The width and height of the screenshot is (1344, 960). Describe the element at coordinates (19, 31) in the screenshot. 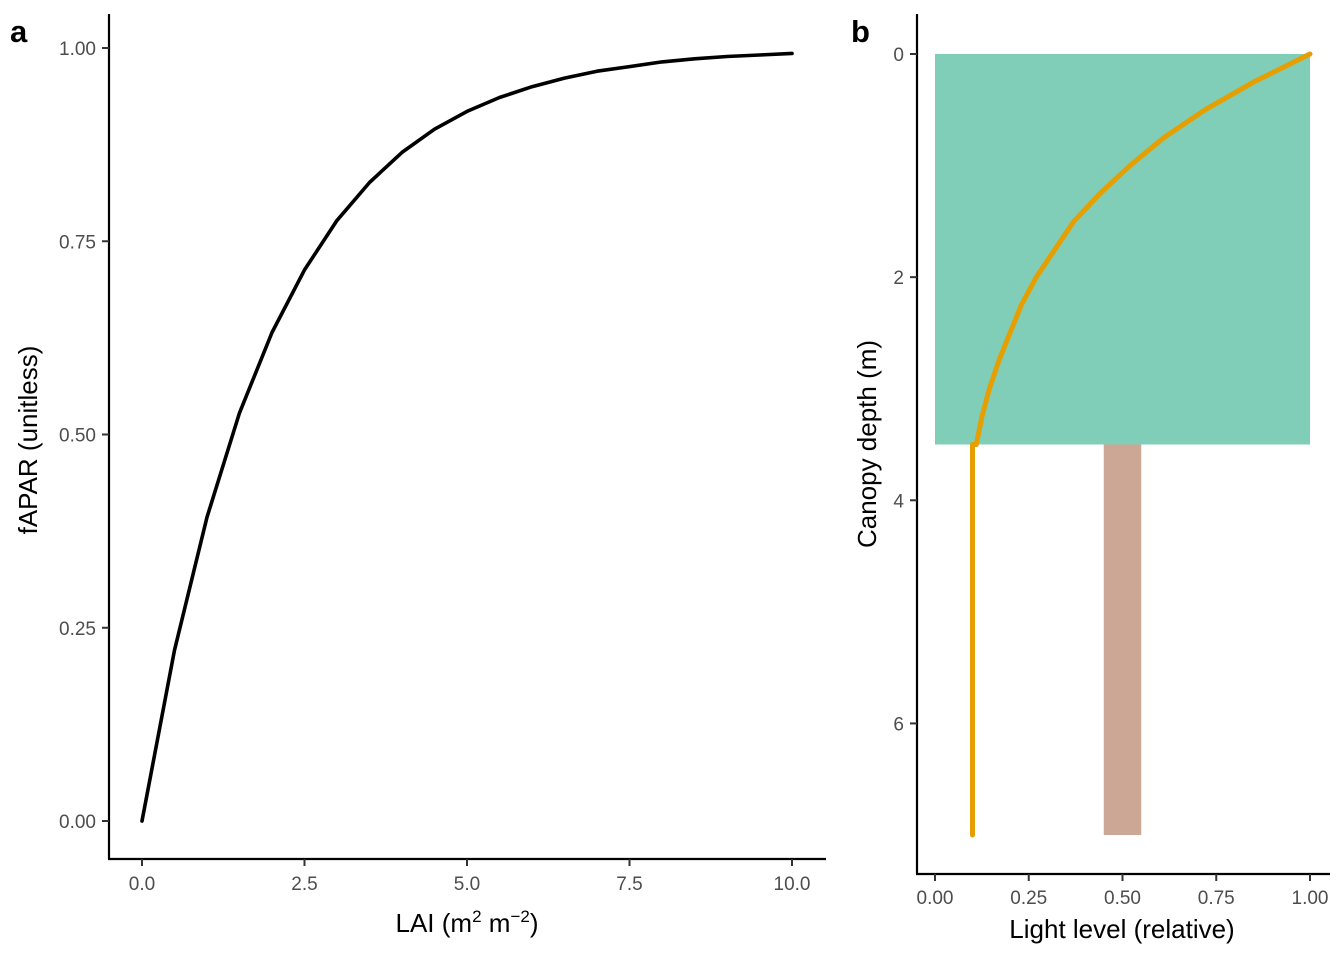

I see `panel-a-tag: a` at that location.